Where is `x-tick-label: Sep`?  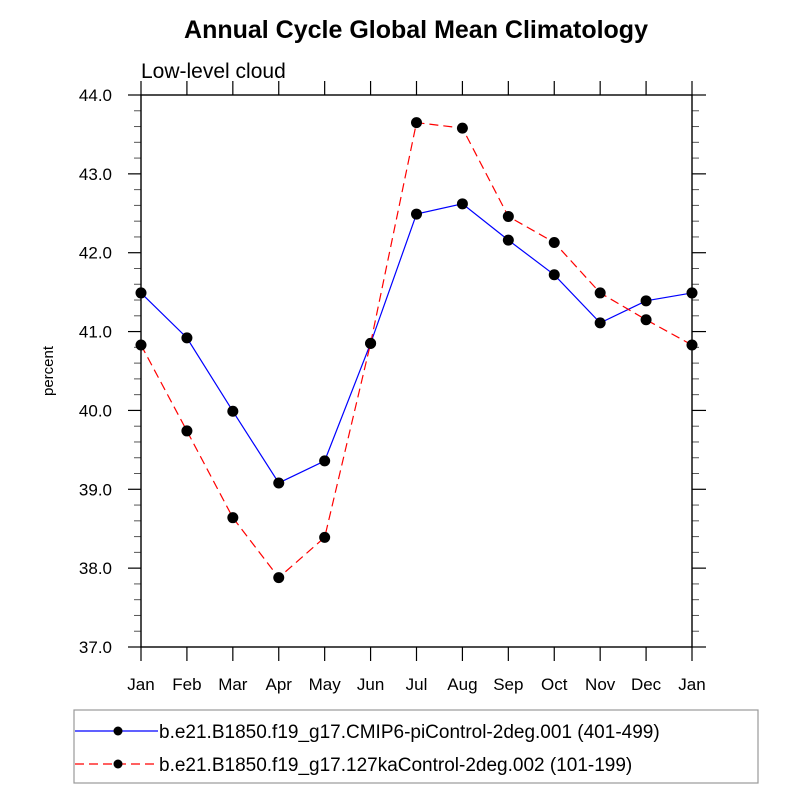
x-tick-label: Sep is located at coordinates (508, 684).